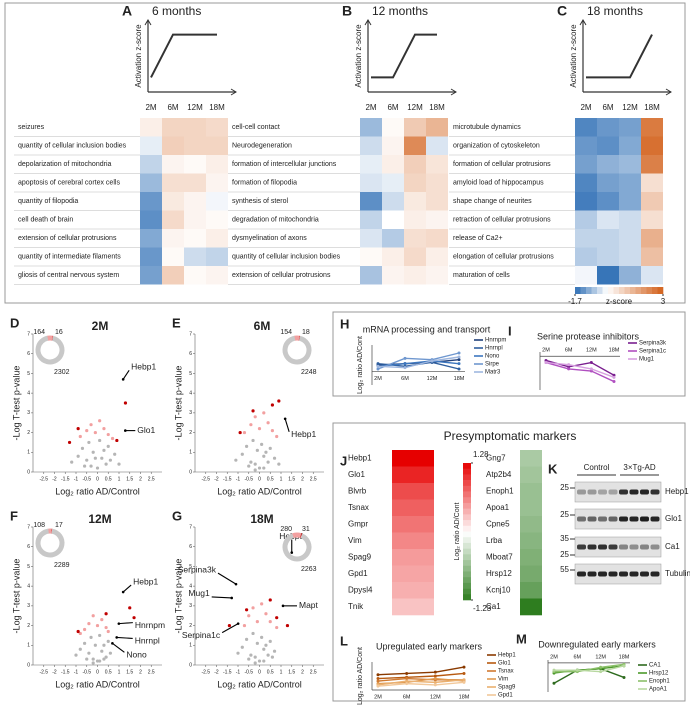 The width and height of the screenshot is (690, 705). Describe the element at coordinates (129, 479) in the screenshot. I see `x-tick-label: 1.5` at that location.